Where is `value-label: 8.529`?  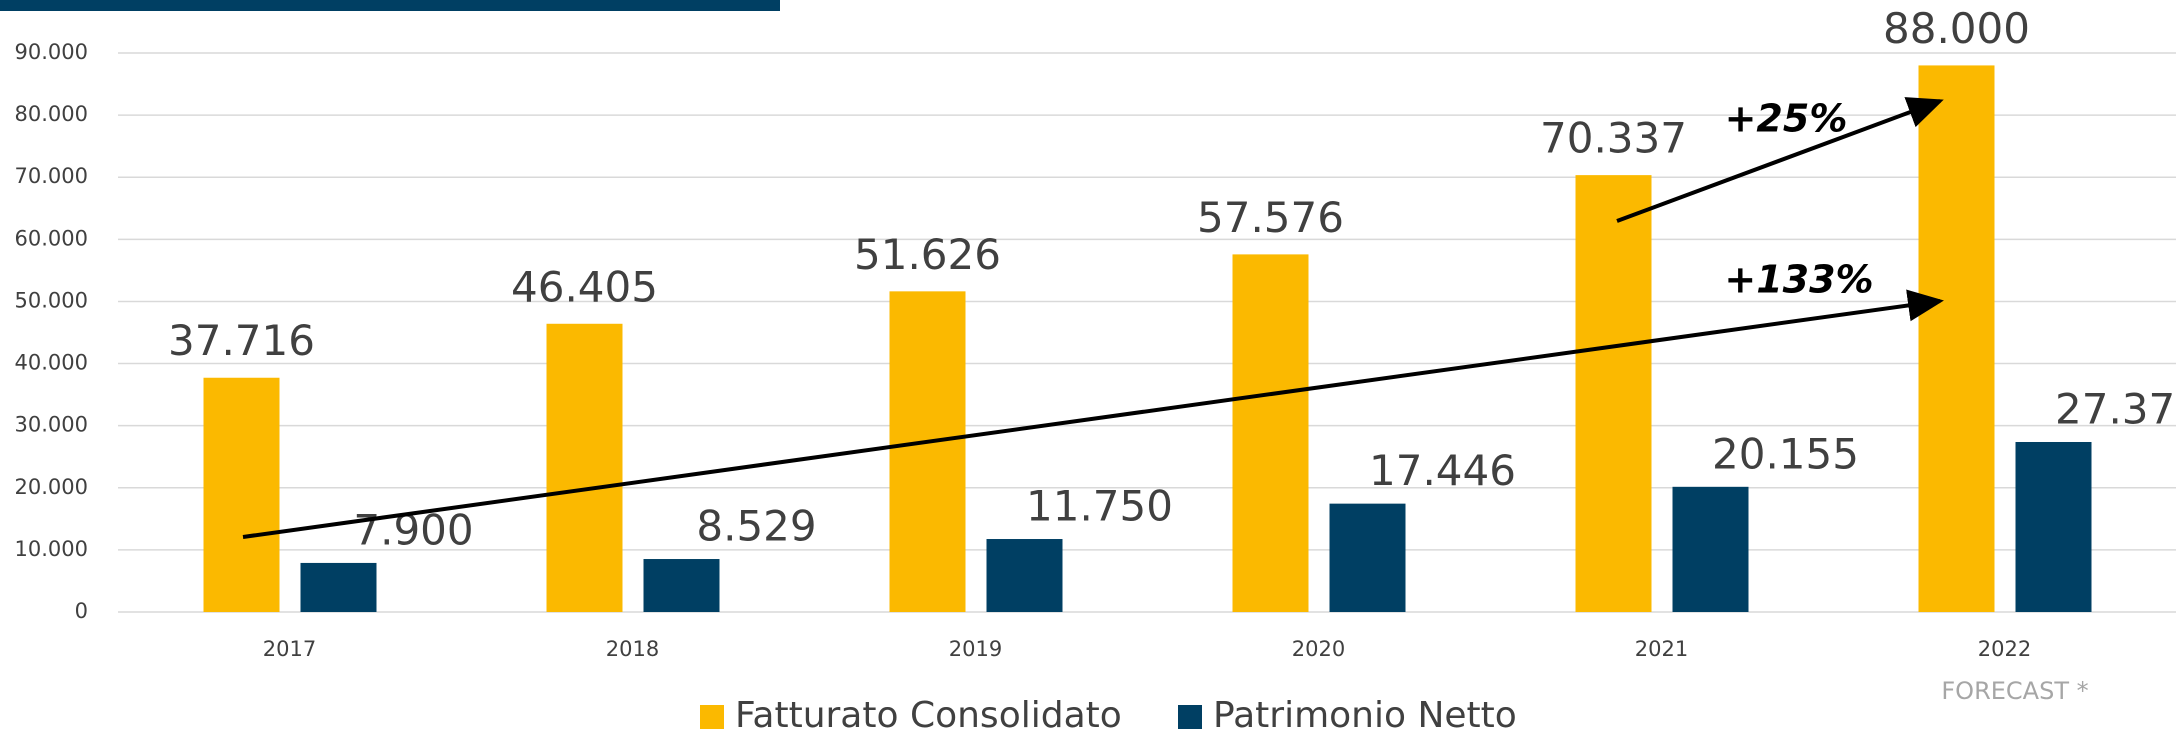 value-label: 8.529 is located at coordinates (756, 526).